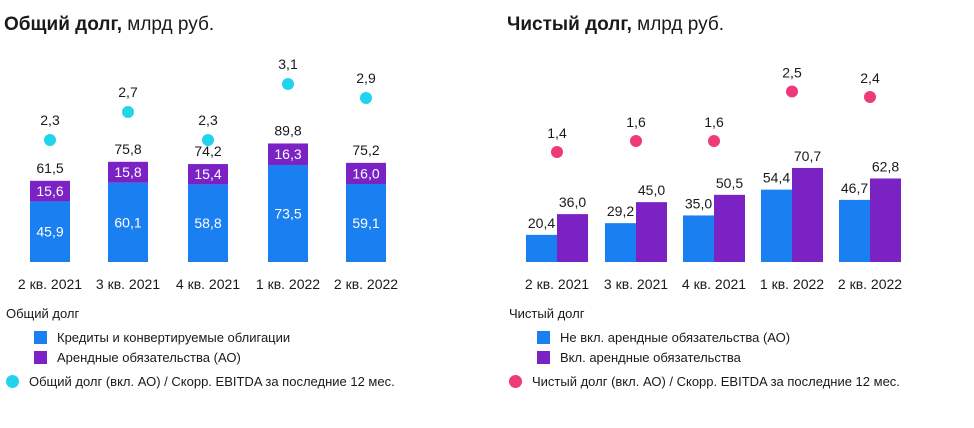 Image resolution: width=974 pixels, height=428 pixels. Describe the element at coordinates (616, 24) in the screenshot. I see `net-debt-title: Чистый долг, млрд руб.` at that location.